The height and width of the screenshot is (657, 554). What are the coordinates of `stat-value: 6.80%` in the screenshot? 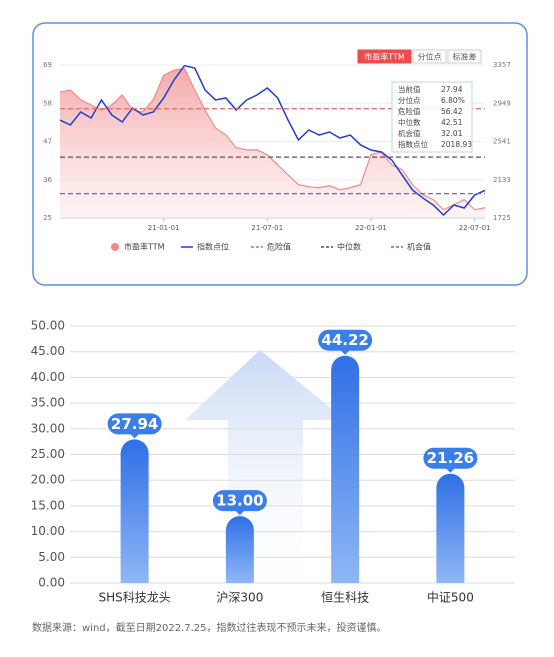 It's located at (453, 100).